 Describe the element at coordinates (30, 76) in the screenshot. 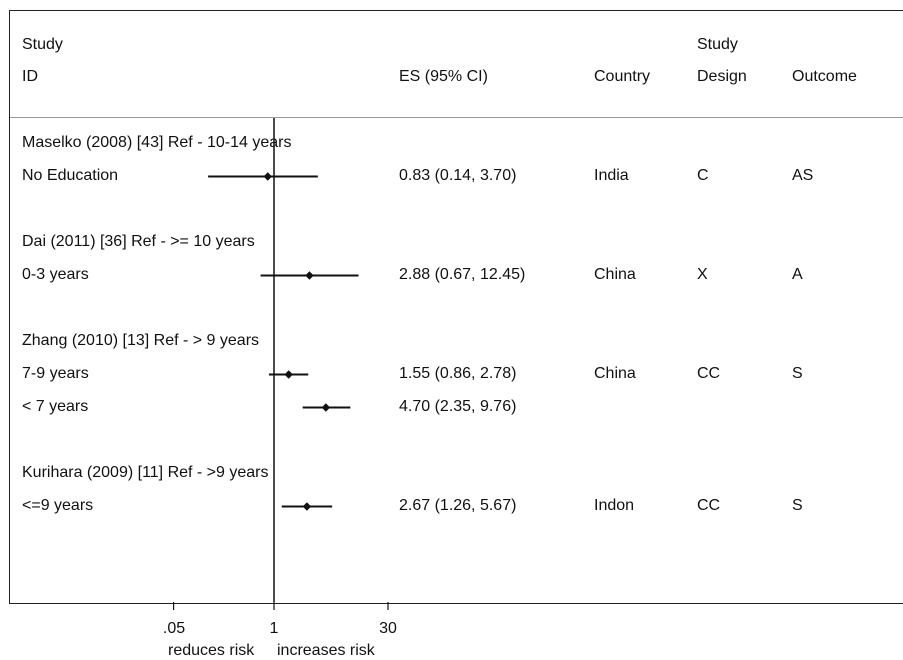

I see `header-id: ID` at that location.